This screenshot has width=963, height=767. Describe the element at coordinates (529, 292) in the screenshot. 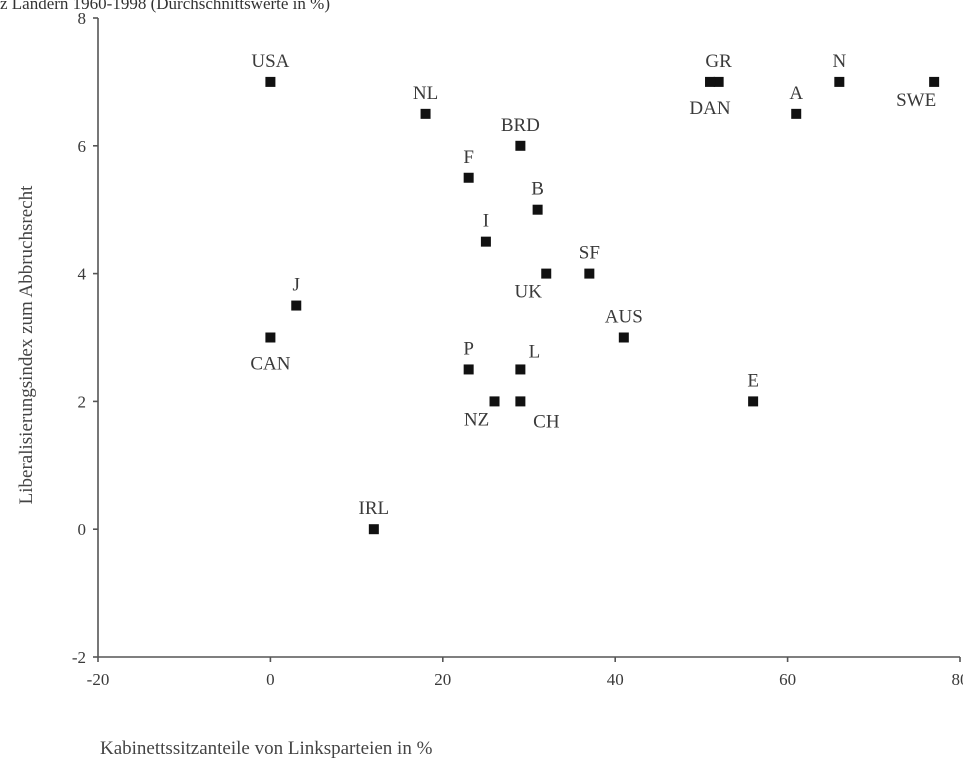

I see `point-label-uk: UK` at that location.